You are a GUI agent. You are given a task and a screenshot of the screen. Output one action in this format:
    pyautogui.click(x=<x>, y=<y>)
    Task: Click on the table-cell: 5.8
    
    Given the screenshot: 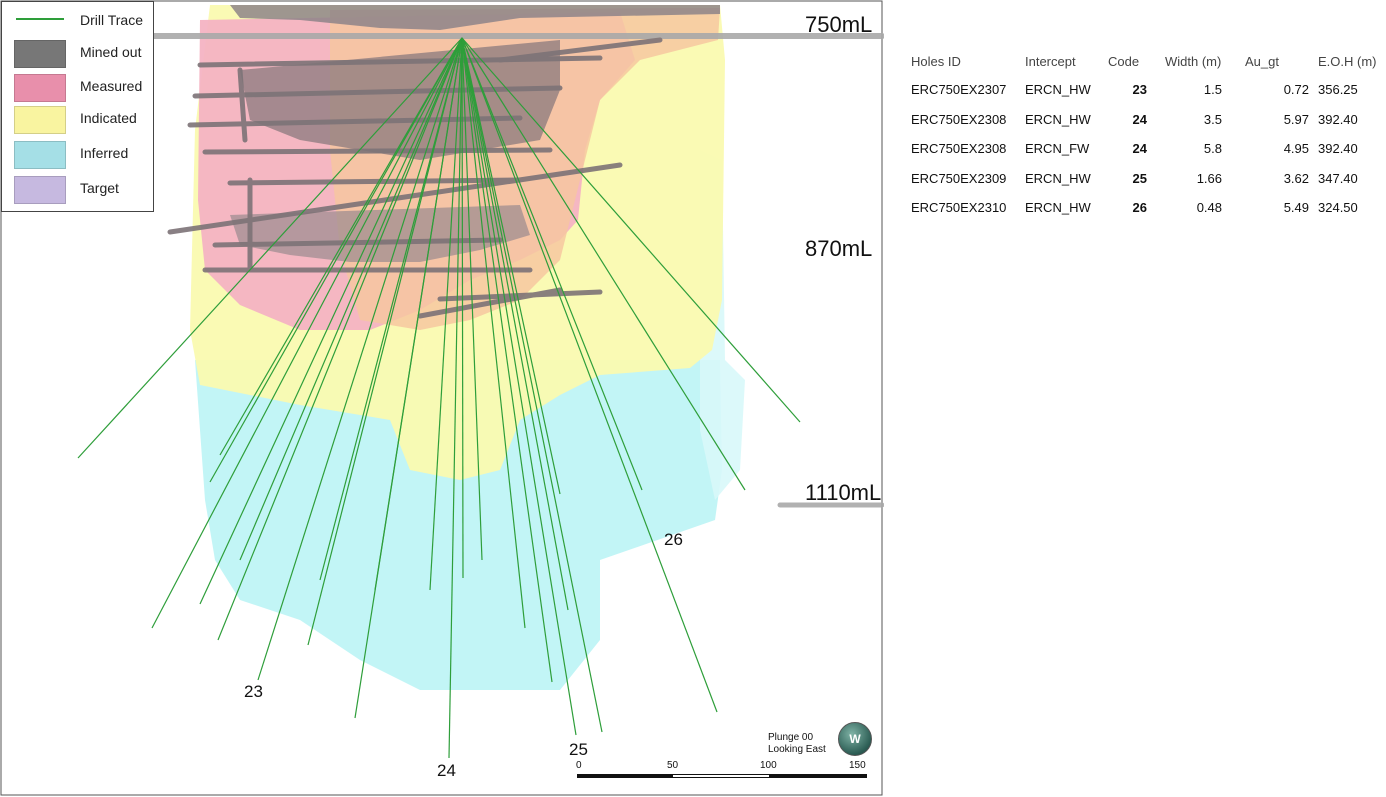 What is the action you would take?
    pyautogui.click(x=1212, y=149)
    